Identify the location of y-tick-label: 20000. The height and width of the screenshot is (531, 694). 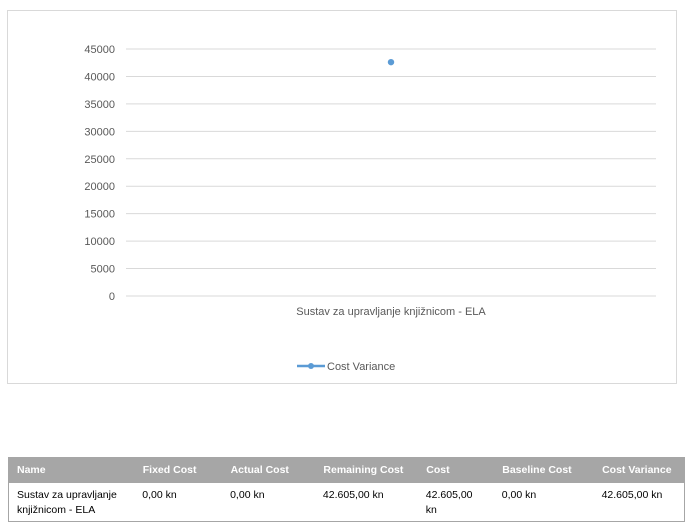
(99, 187).